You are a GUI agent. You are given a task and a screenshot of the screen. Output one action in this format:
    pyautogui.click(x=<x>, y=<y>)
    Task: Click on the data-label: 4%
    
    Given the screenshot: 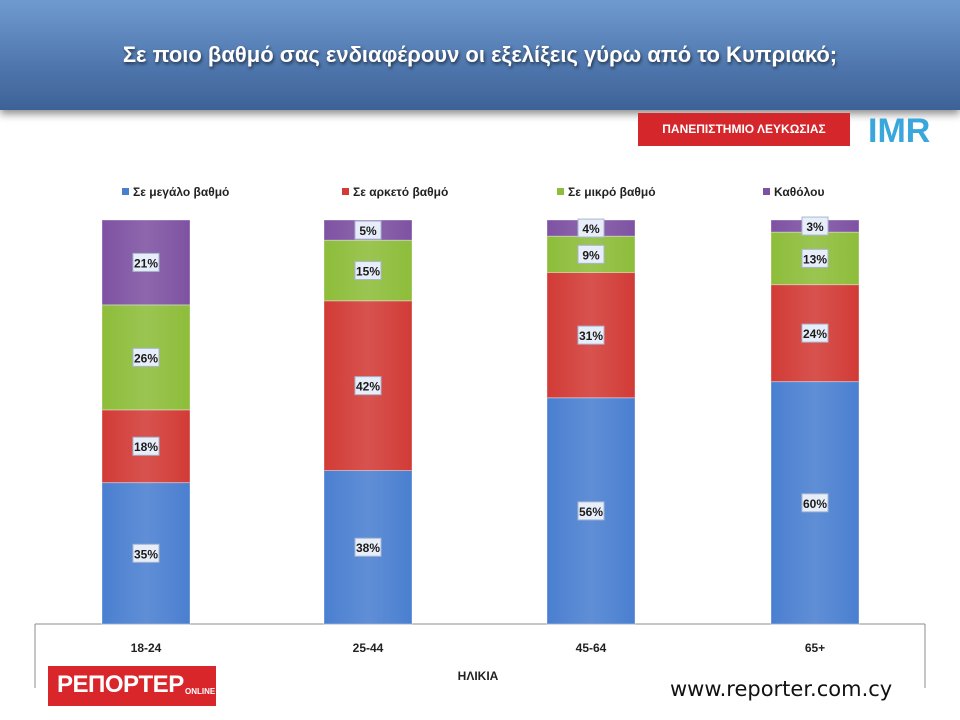 What is the action you would take?
    pyautogui.click(x=591, y=229)
    